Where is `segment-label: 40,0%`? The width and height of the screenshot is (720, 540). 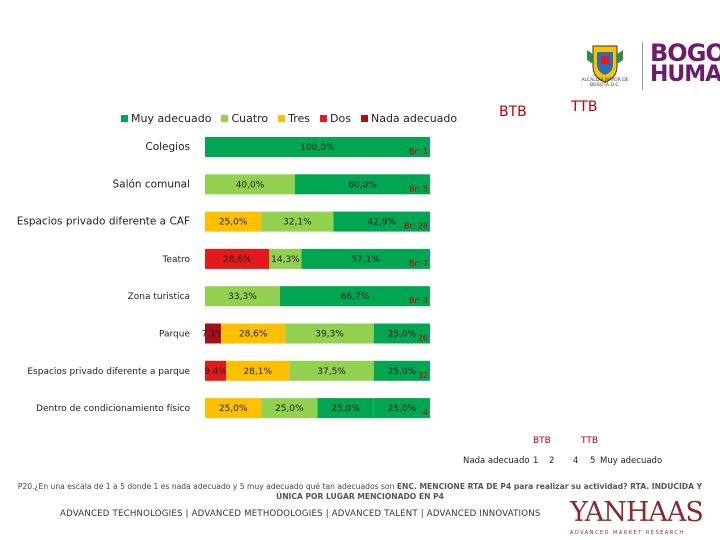 segment-label: 40,0% is located at coordinates (250, 185).